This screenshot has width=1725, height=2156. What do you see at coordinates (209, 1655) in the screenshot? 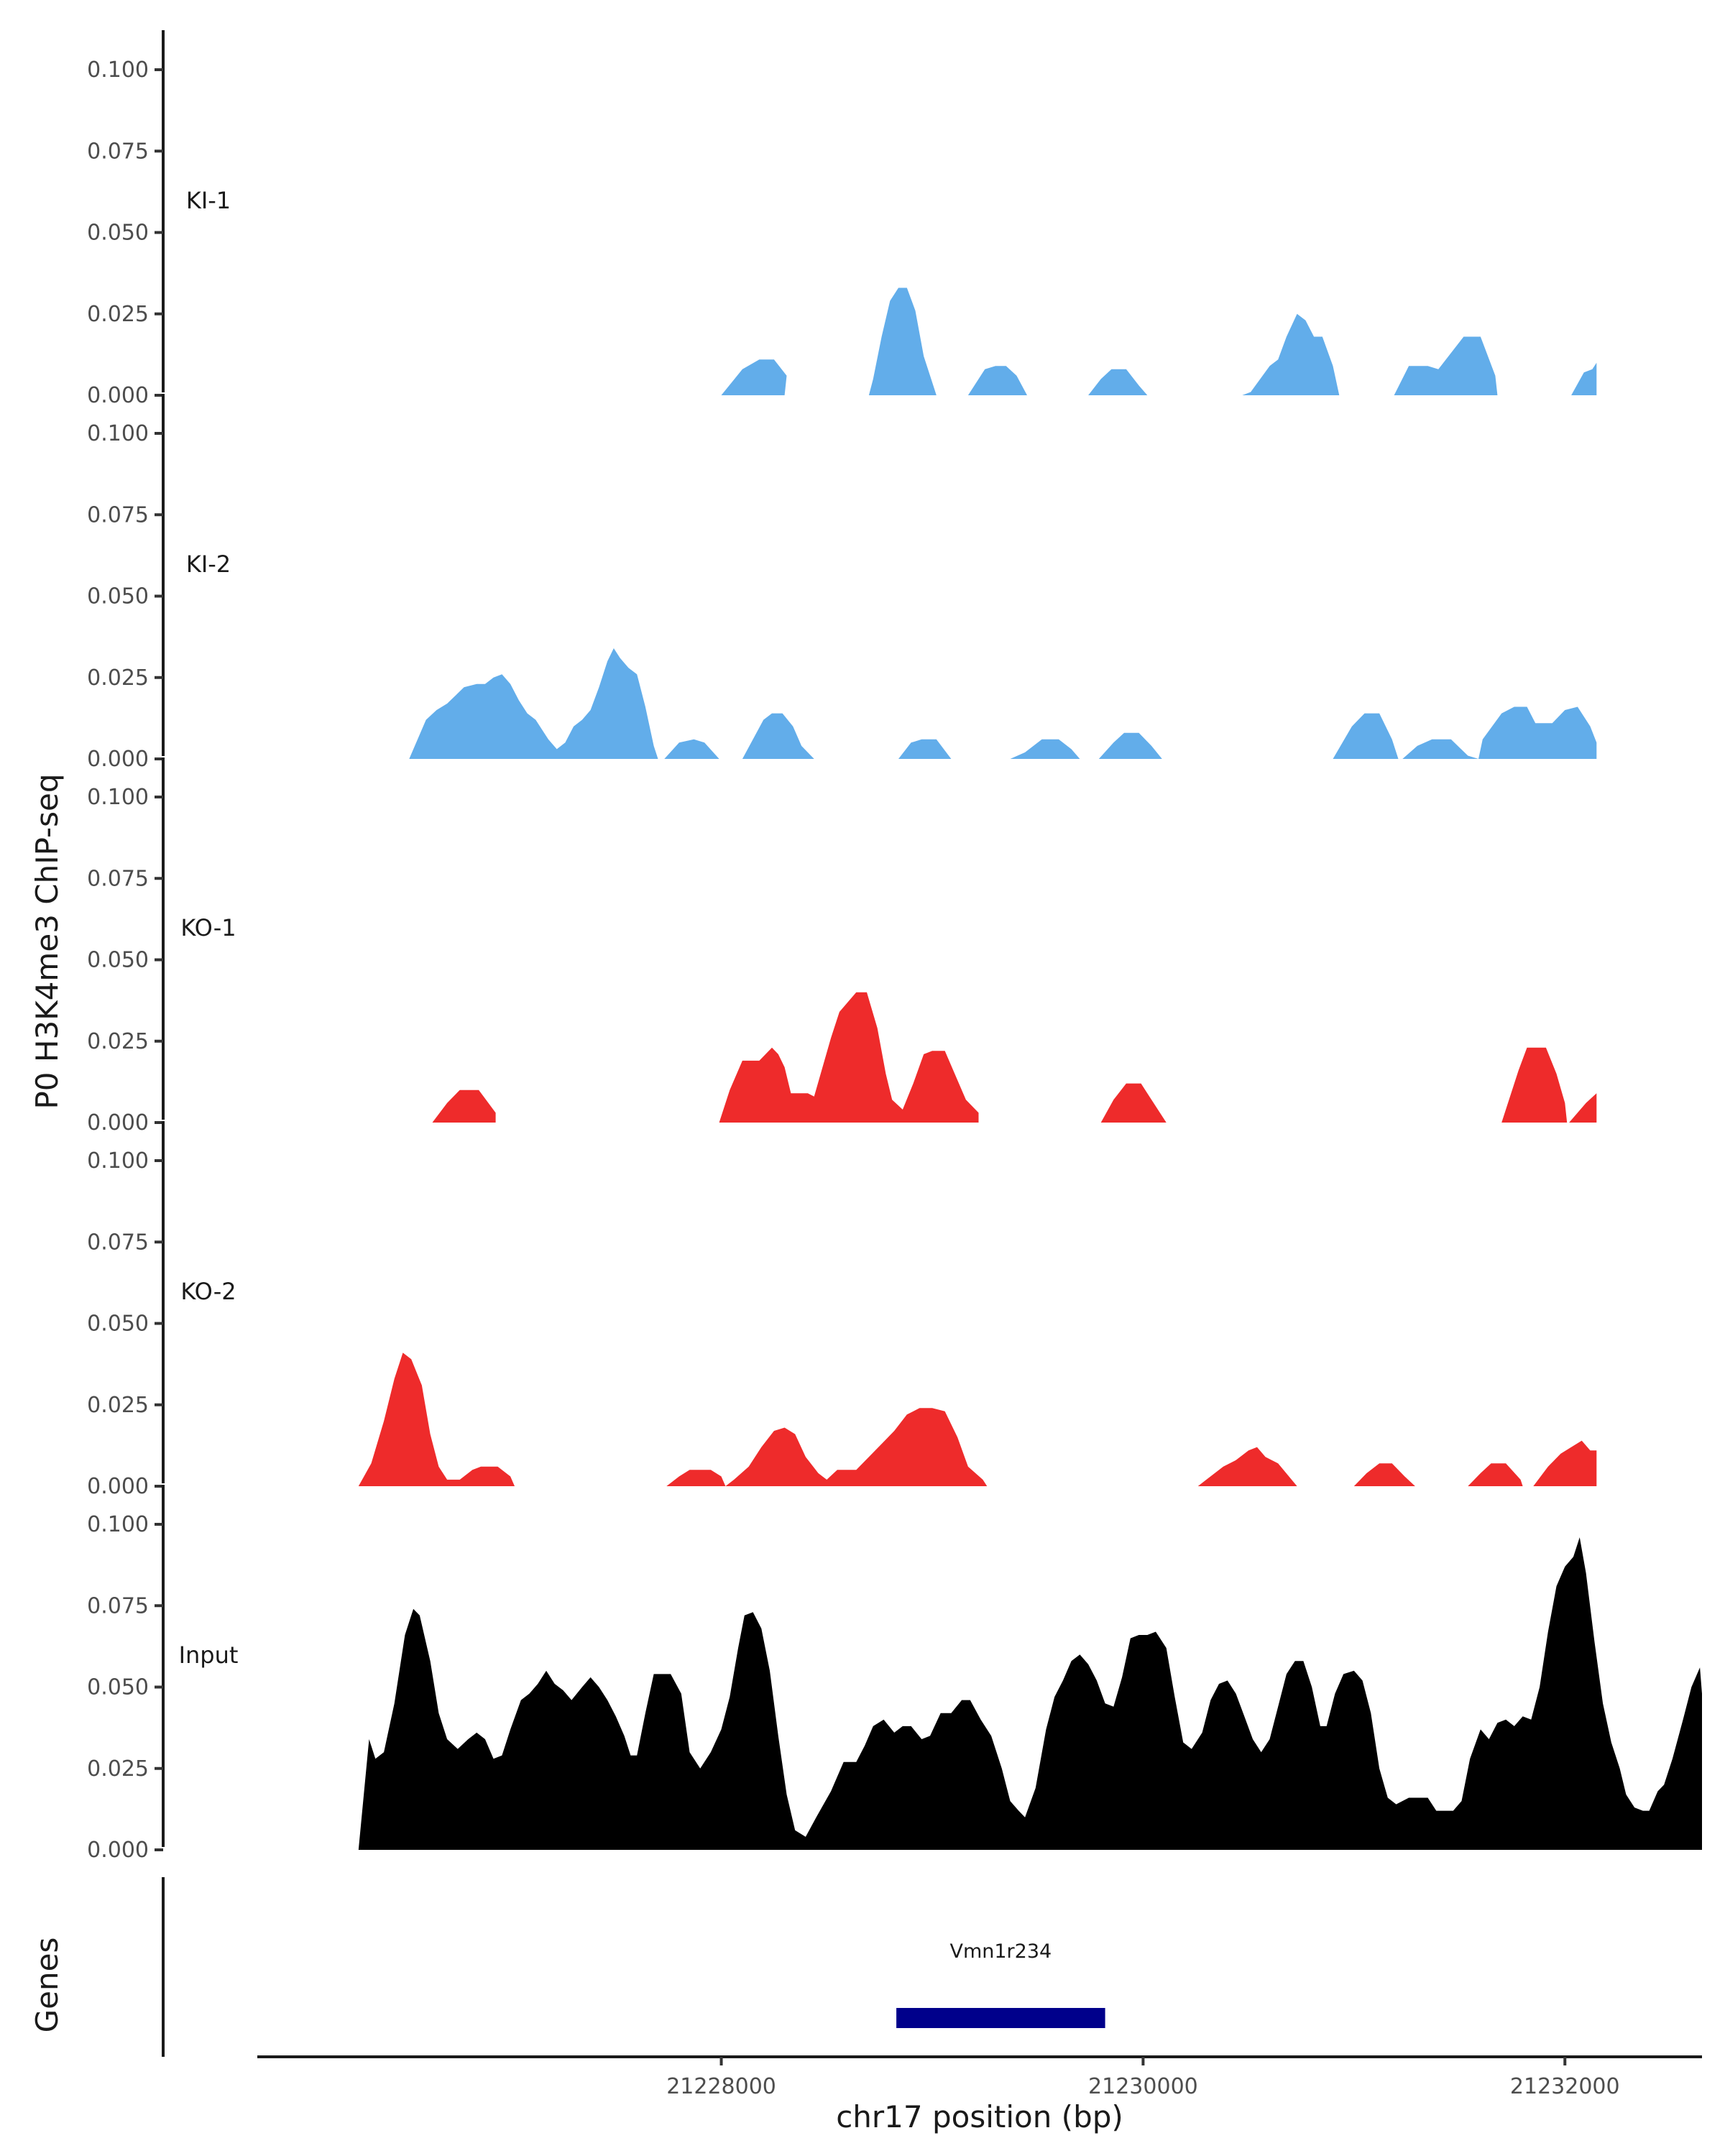
I see `track-label: Input` at bounding box center [209, 1655].